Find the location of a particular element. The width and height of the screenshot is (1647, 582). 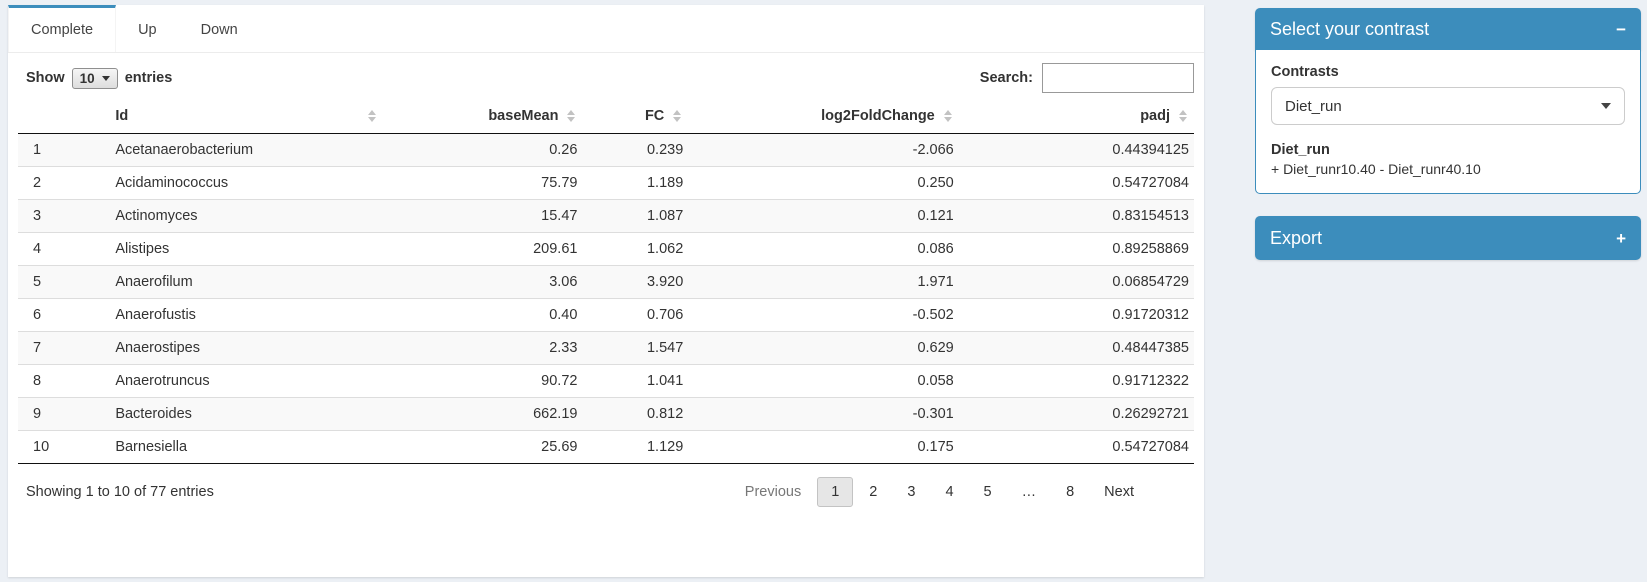

tab-up: Up is located at coordinates (147, 30).